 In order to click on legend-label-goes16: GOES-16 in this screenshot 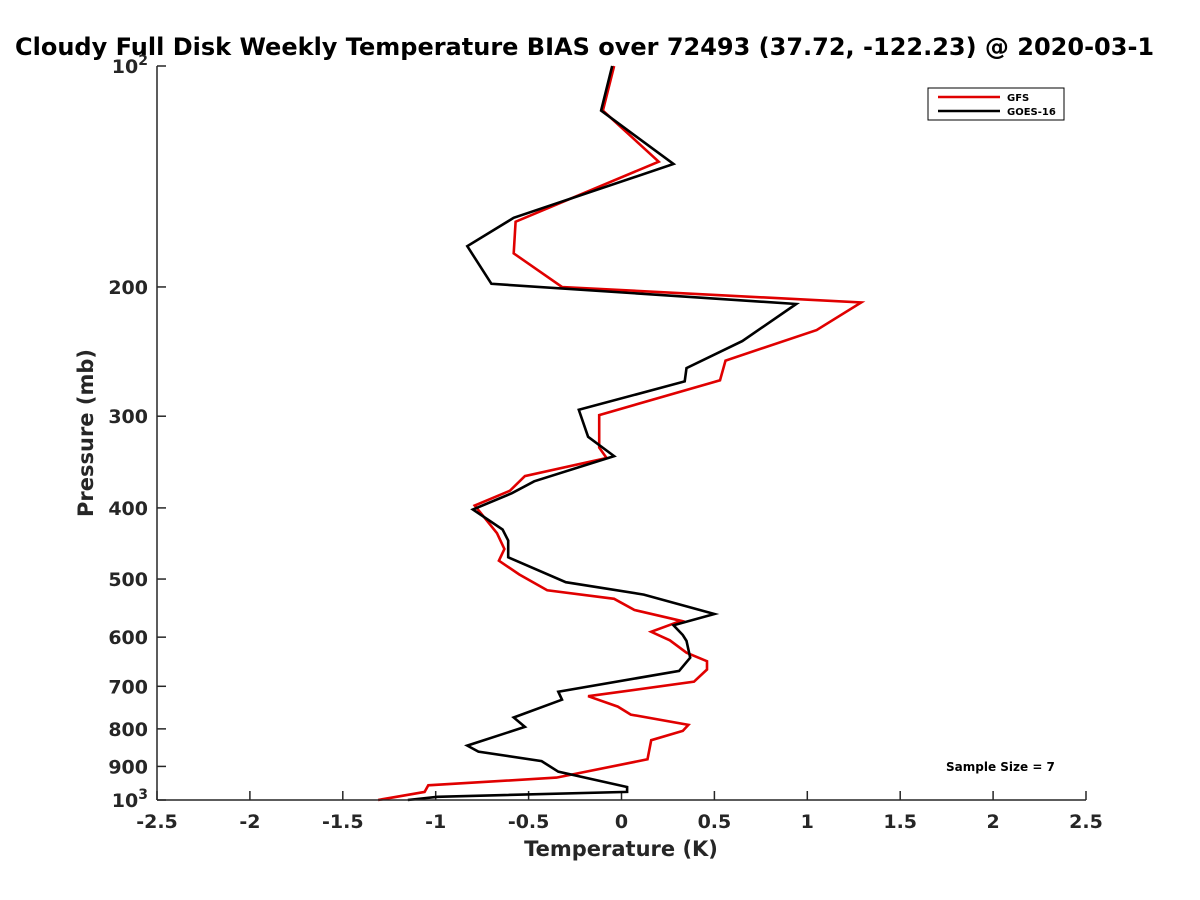, I will do `click(1031, 112)`.